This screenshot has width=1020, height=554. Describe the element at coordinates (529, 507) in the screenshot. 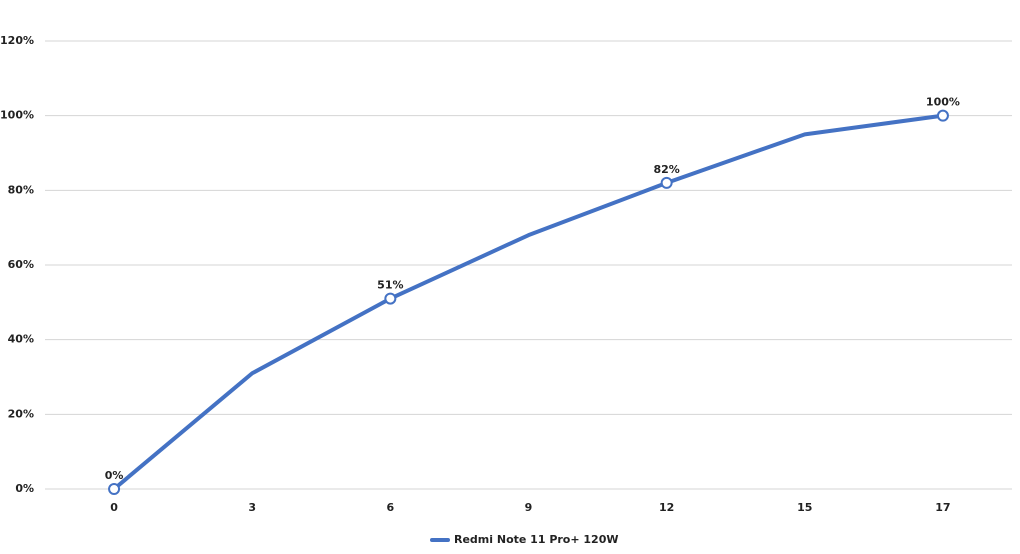

I see `x-tick-label: 9` at that location.